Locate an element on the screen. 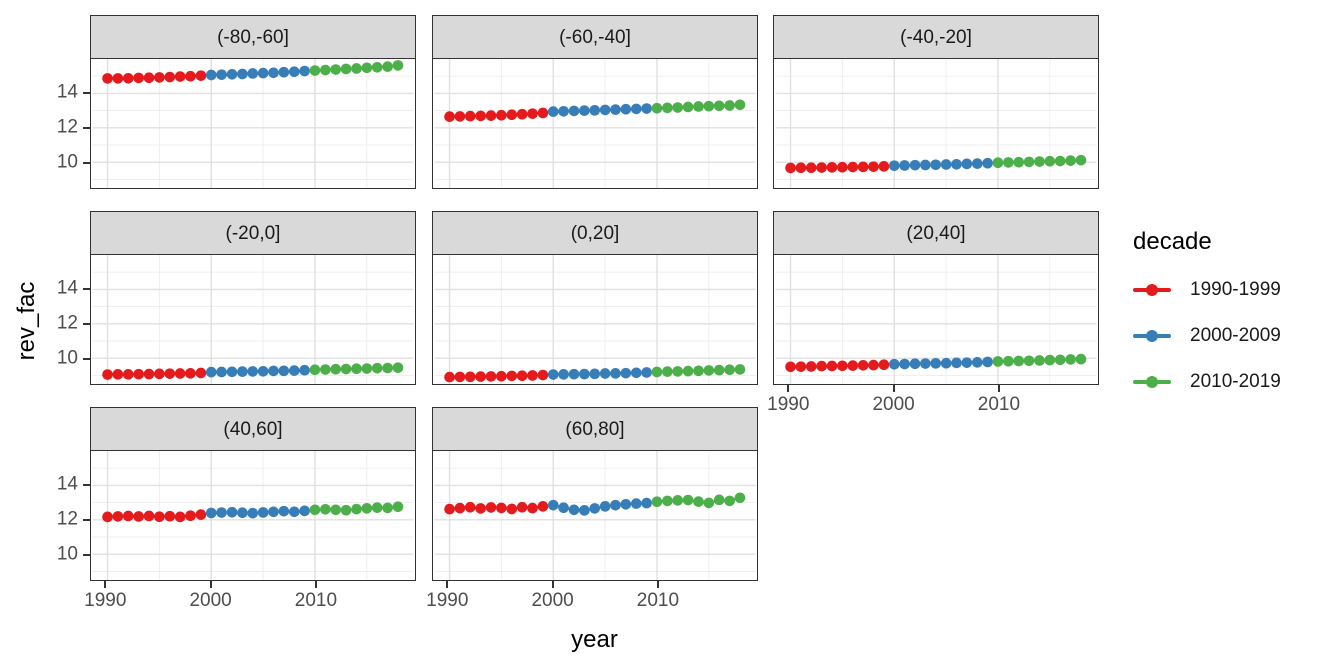 This screenshot has width=1344, height=672. y-axis-tick-label: 14 is located at coordinates (67, 484).